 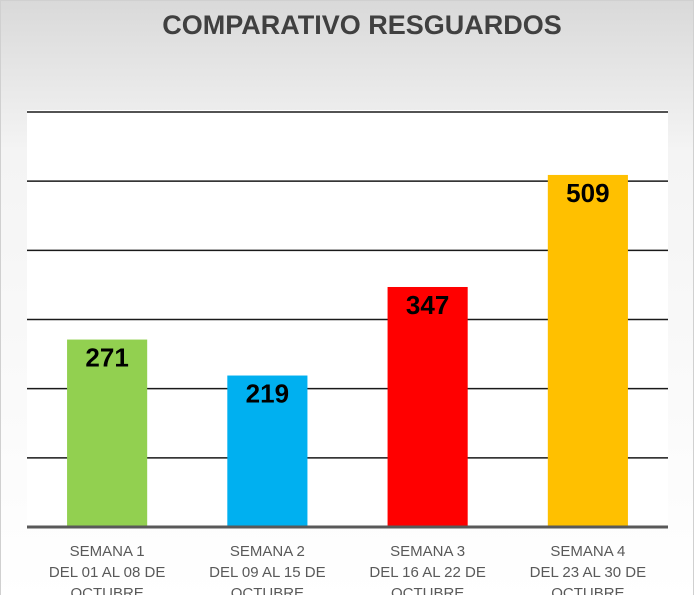 I want to click on x-tick-label: SEMANA 3, so click(x=427, y=551).